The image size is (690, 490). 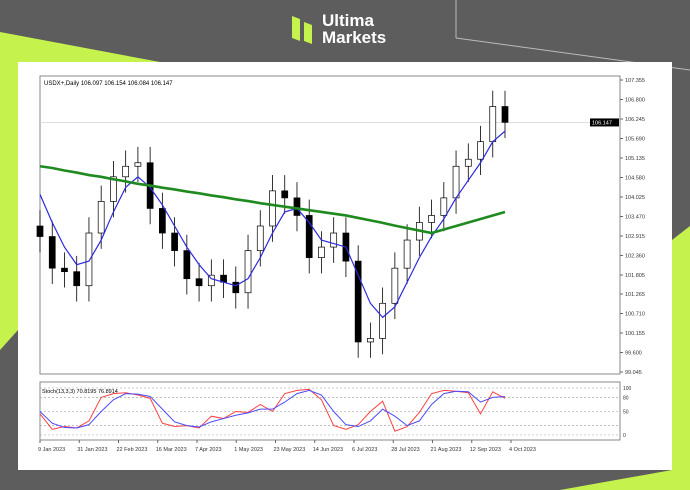 I want to click on stoch-signal-line, so click(x=272, y=409).